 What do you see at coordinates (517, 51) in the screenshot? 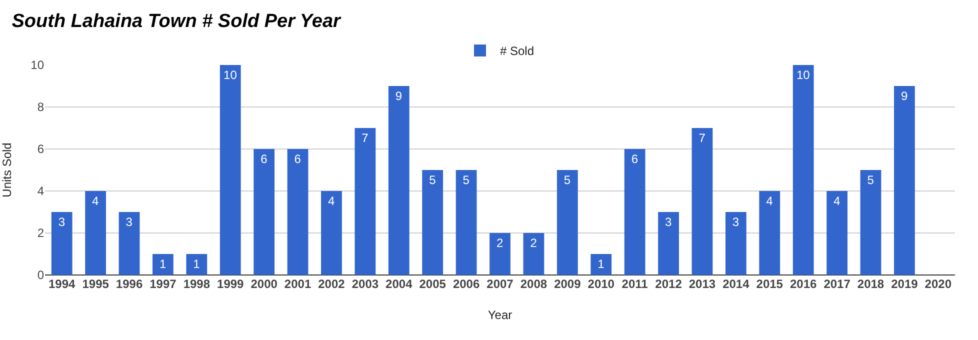
I see `legend-label: # Sold` at bounding box center [517, 51].